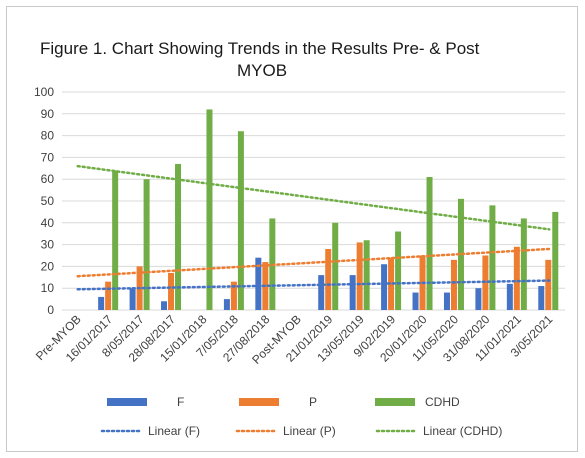 The image size is (585, 458). Describe the element at coordinates (395, 402) in the screenshot. I see `legend-swatch-cdhd` at that location.